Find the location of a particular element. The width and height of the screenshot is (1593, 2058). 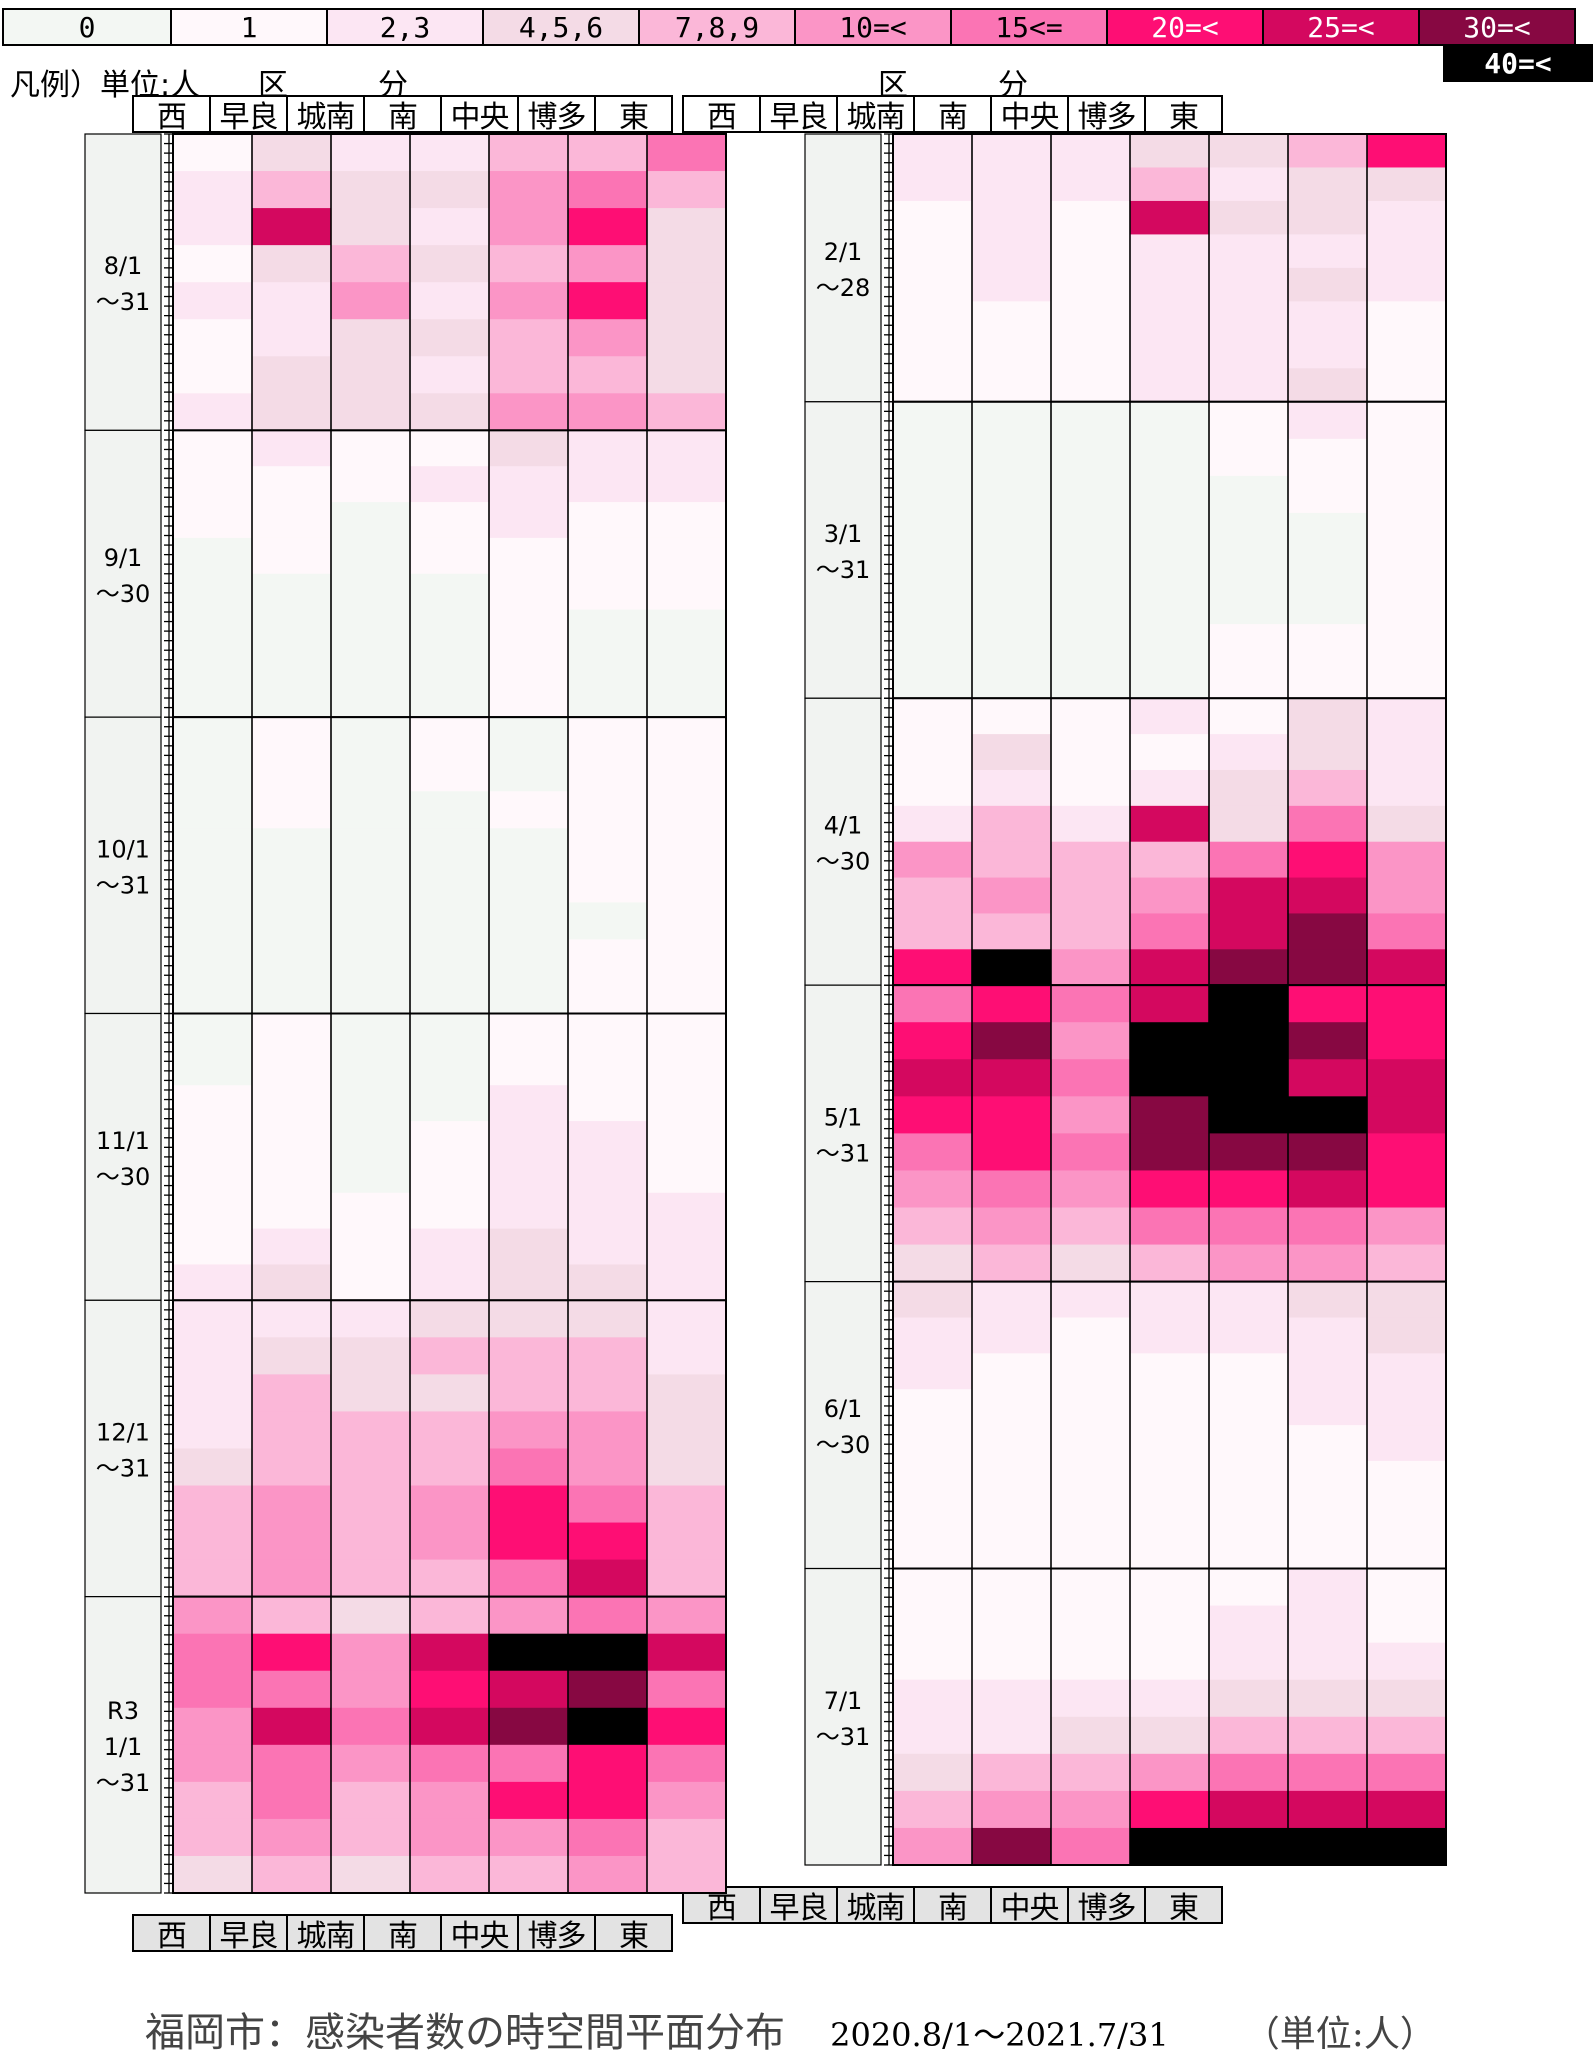

district-header-6: 東 is located at coordinates (633, 115).